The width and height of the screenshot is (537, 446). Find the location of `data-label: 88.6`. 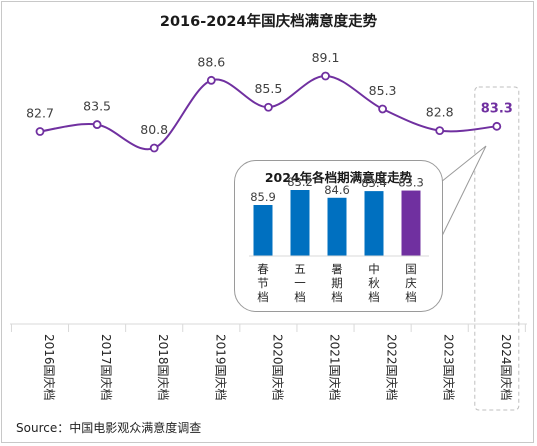

data-label: 88.6 is located at coordinates (211, 61).